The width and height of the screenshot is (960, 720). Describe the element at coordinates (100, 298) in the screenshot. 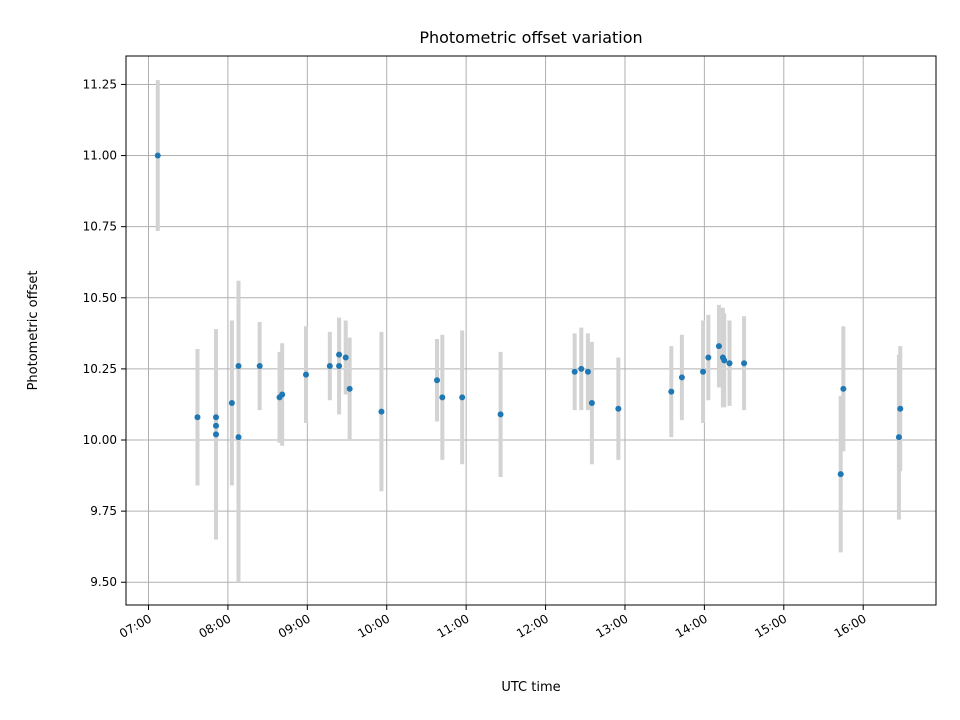

I see `y-tick-label: 10.50` at that location.